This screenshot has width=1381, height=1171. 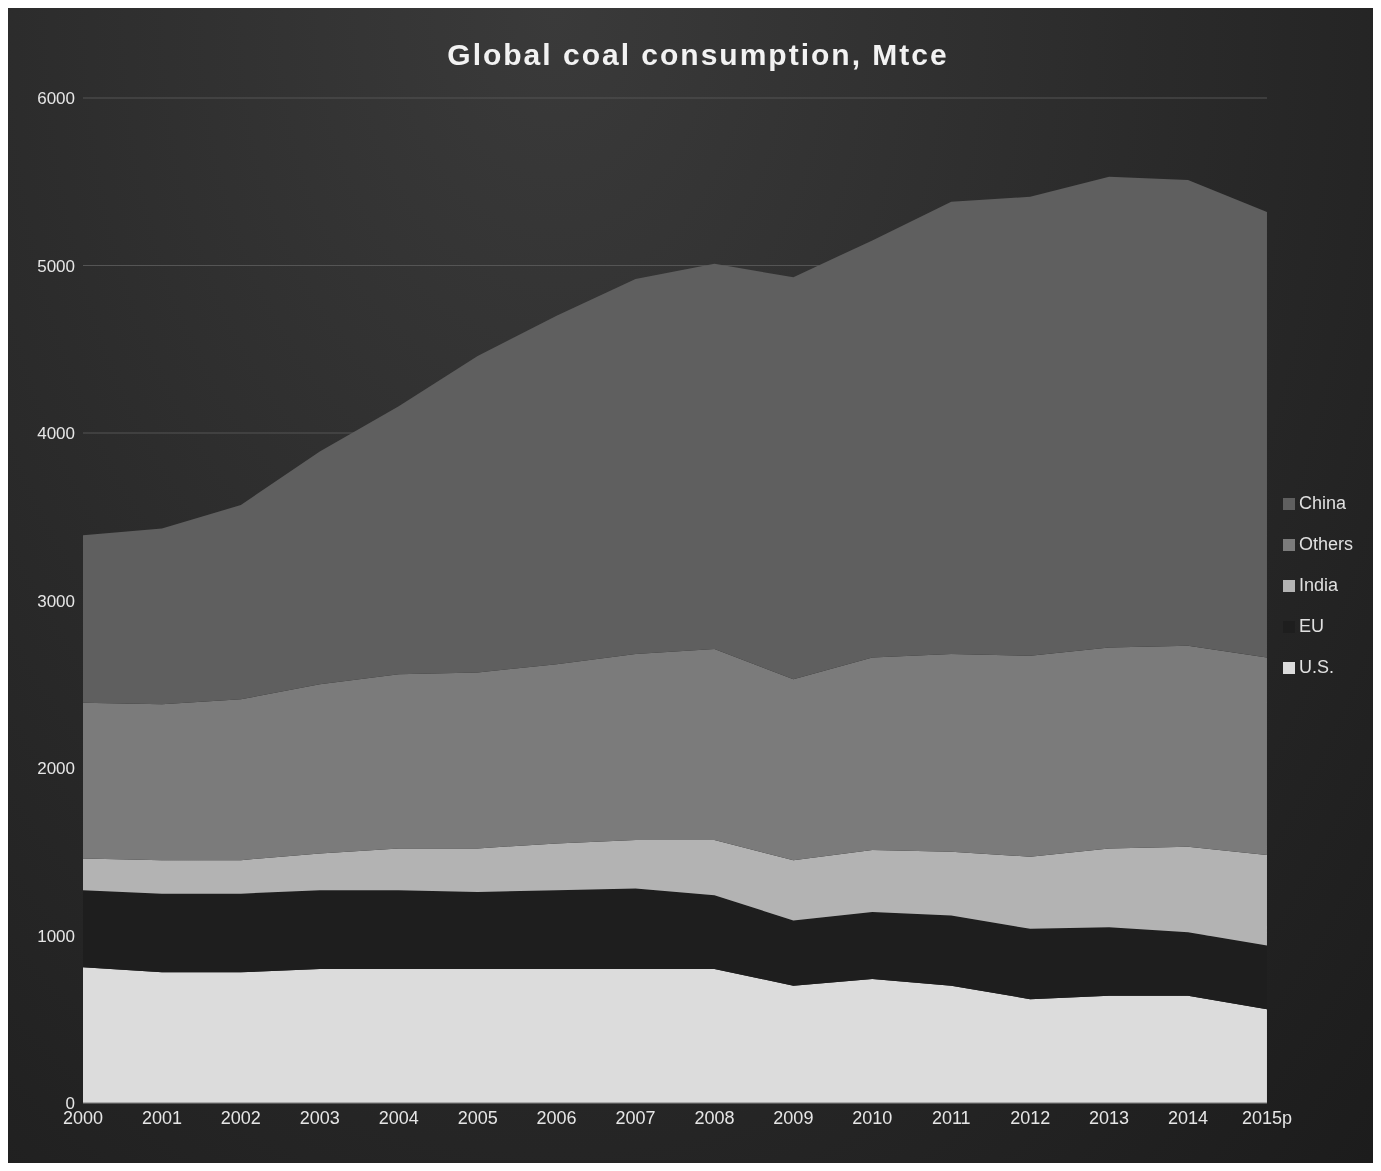 I want to click on x-tick-label: 2011, so click(x=951, y=1117).